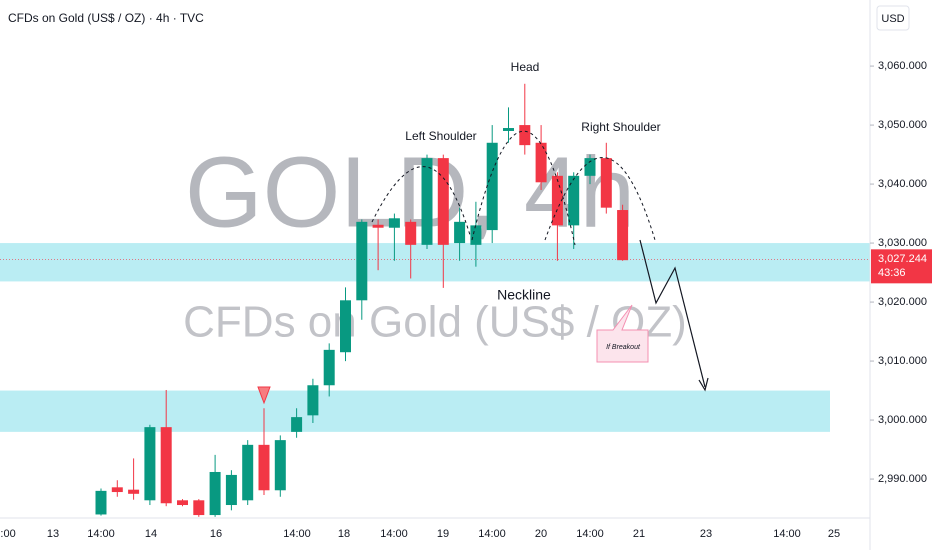  What do you see at coordinates (513, 188) in the screenshot?
I see `pattern-arcs` at bounding box center [513, 188].